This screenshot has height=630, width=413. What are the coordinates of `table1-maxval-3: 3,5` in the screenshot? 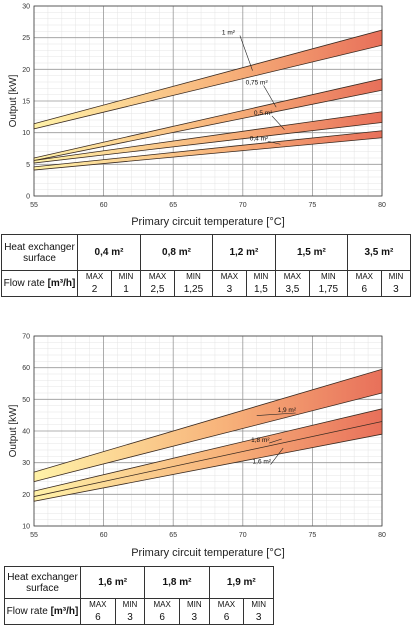 It's located at (292, 290).